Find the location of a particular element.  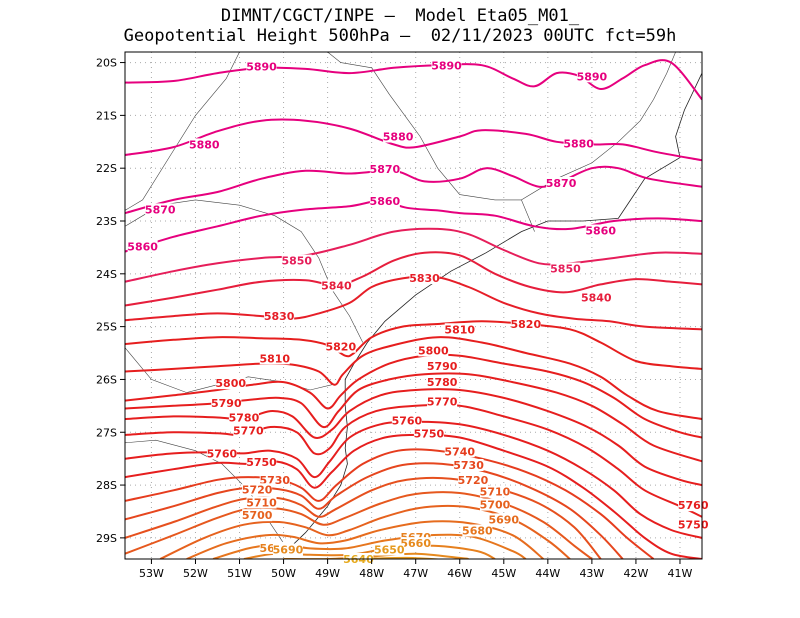

contour-label: 5740 is located at coordinates (459, 451).